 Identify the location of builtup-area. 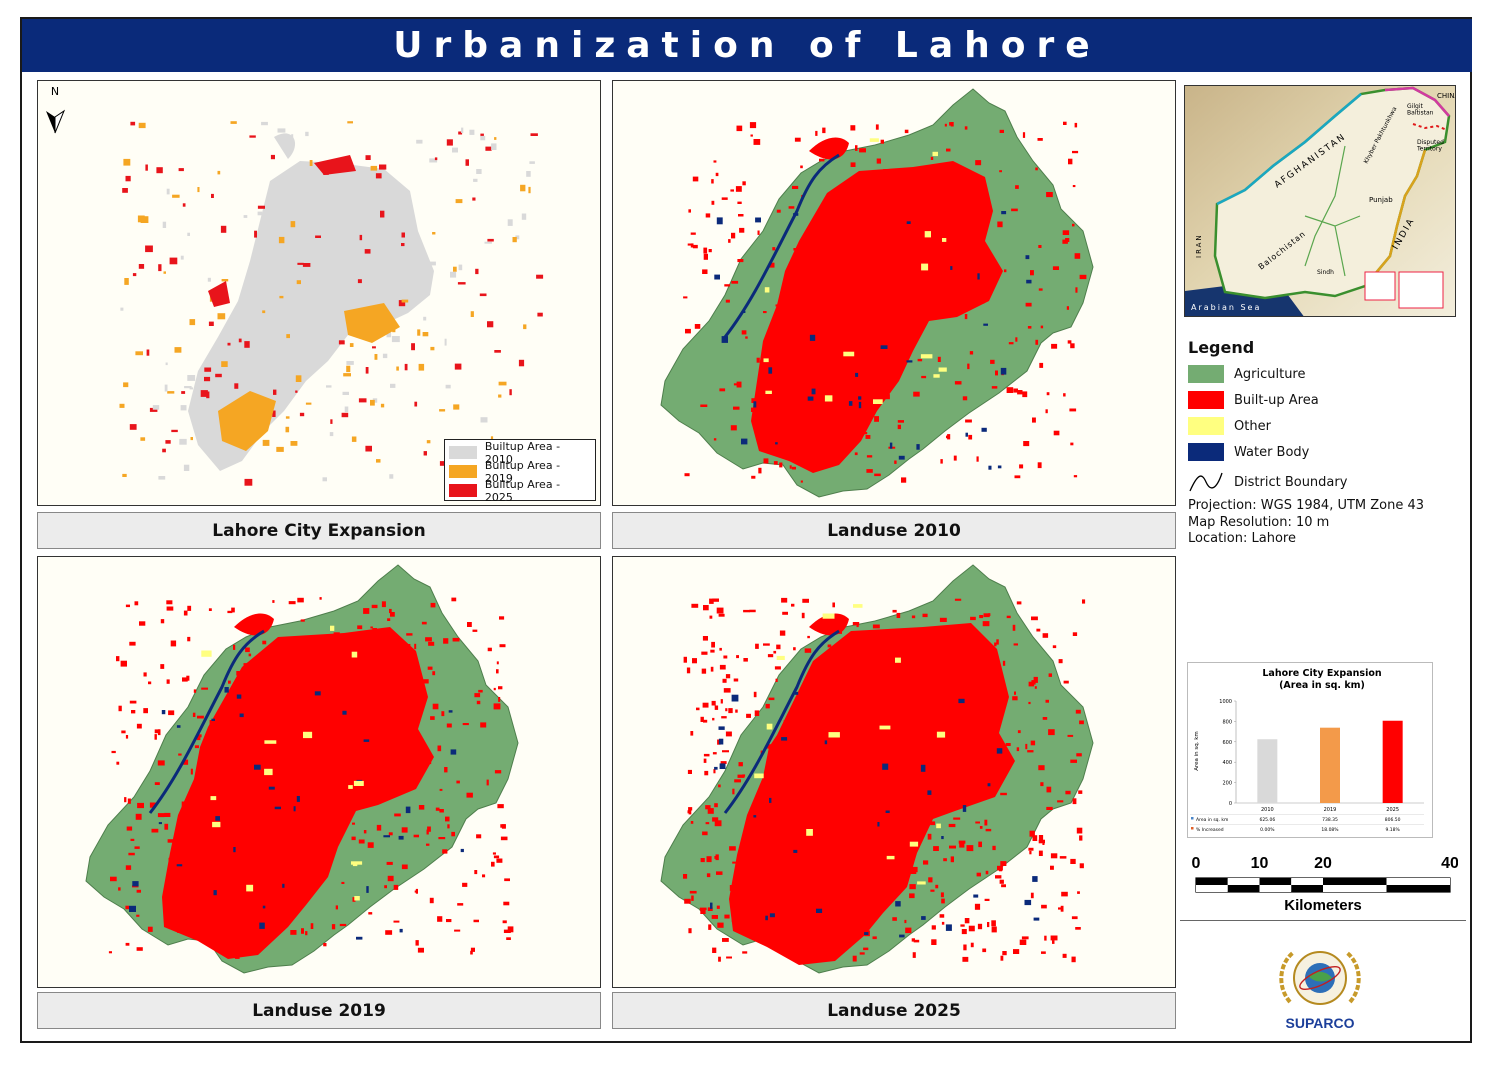
(829, 624).